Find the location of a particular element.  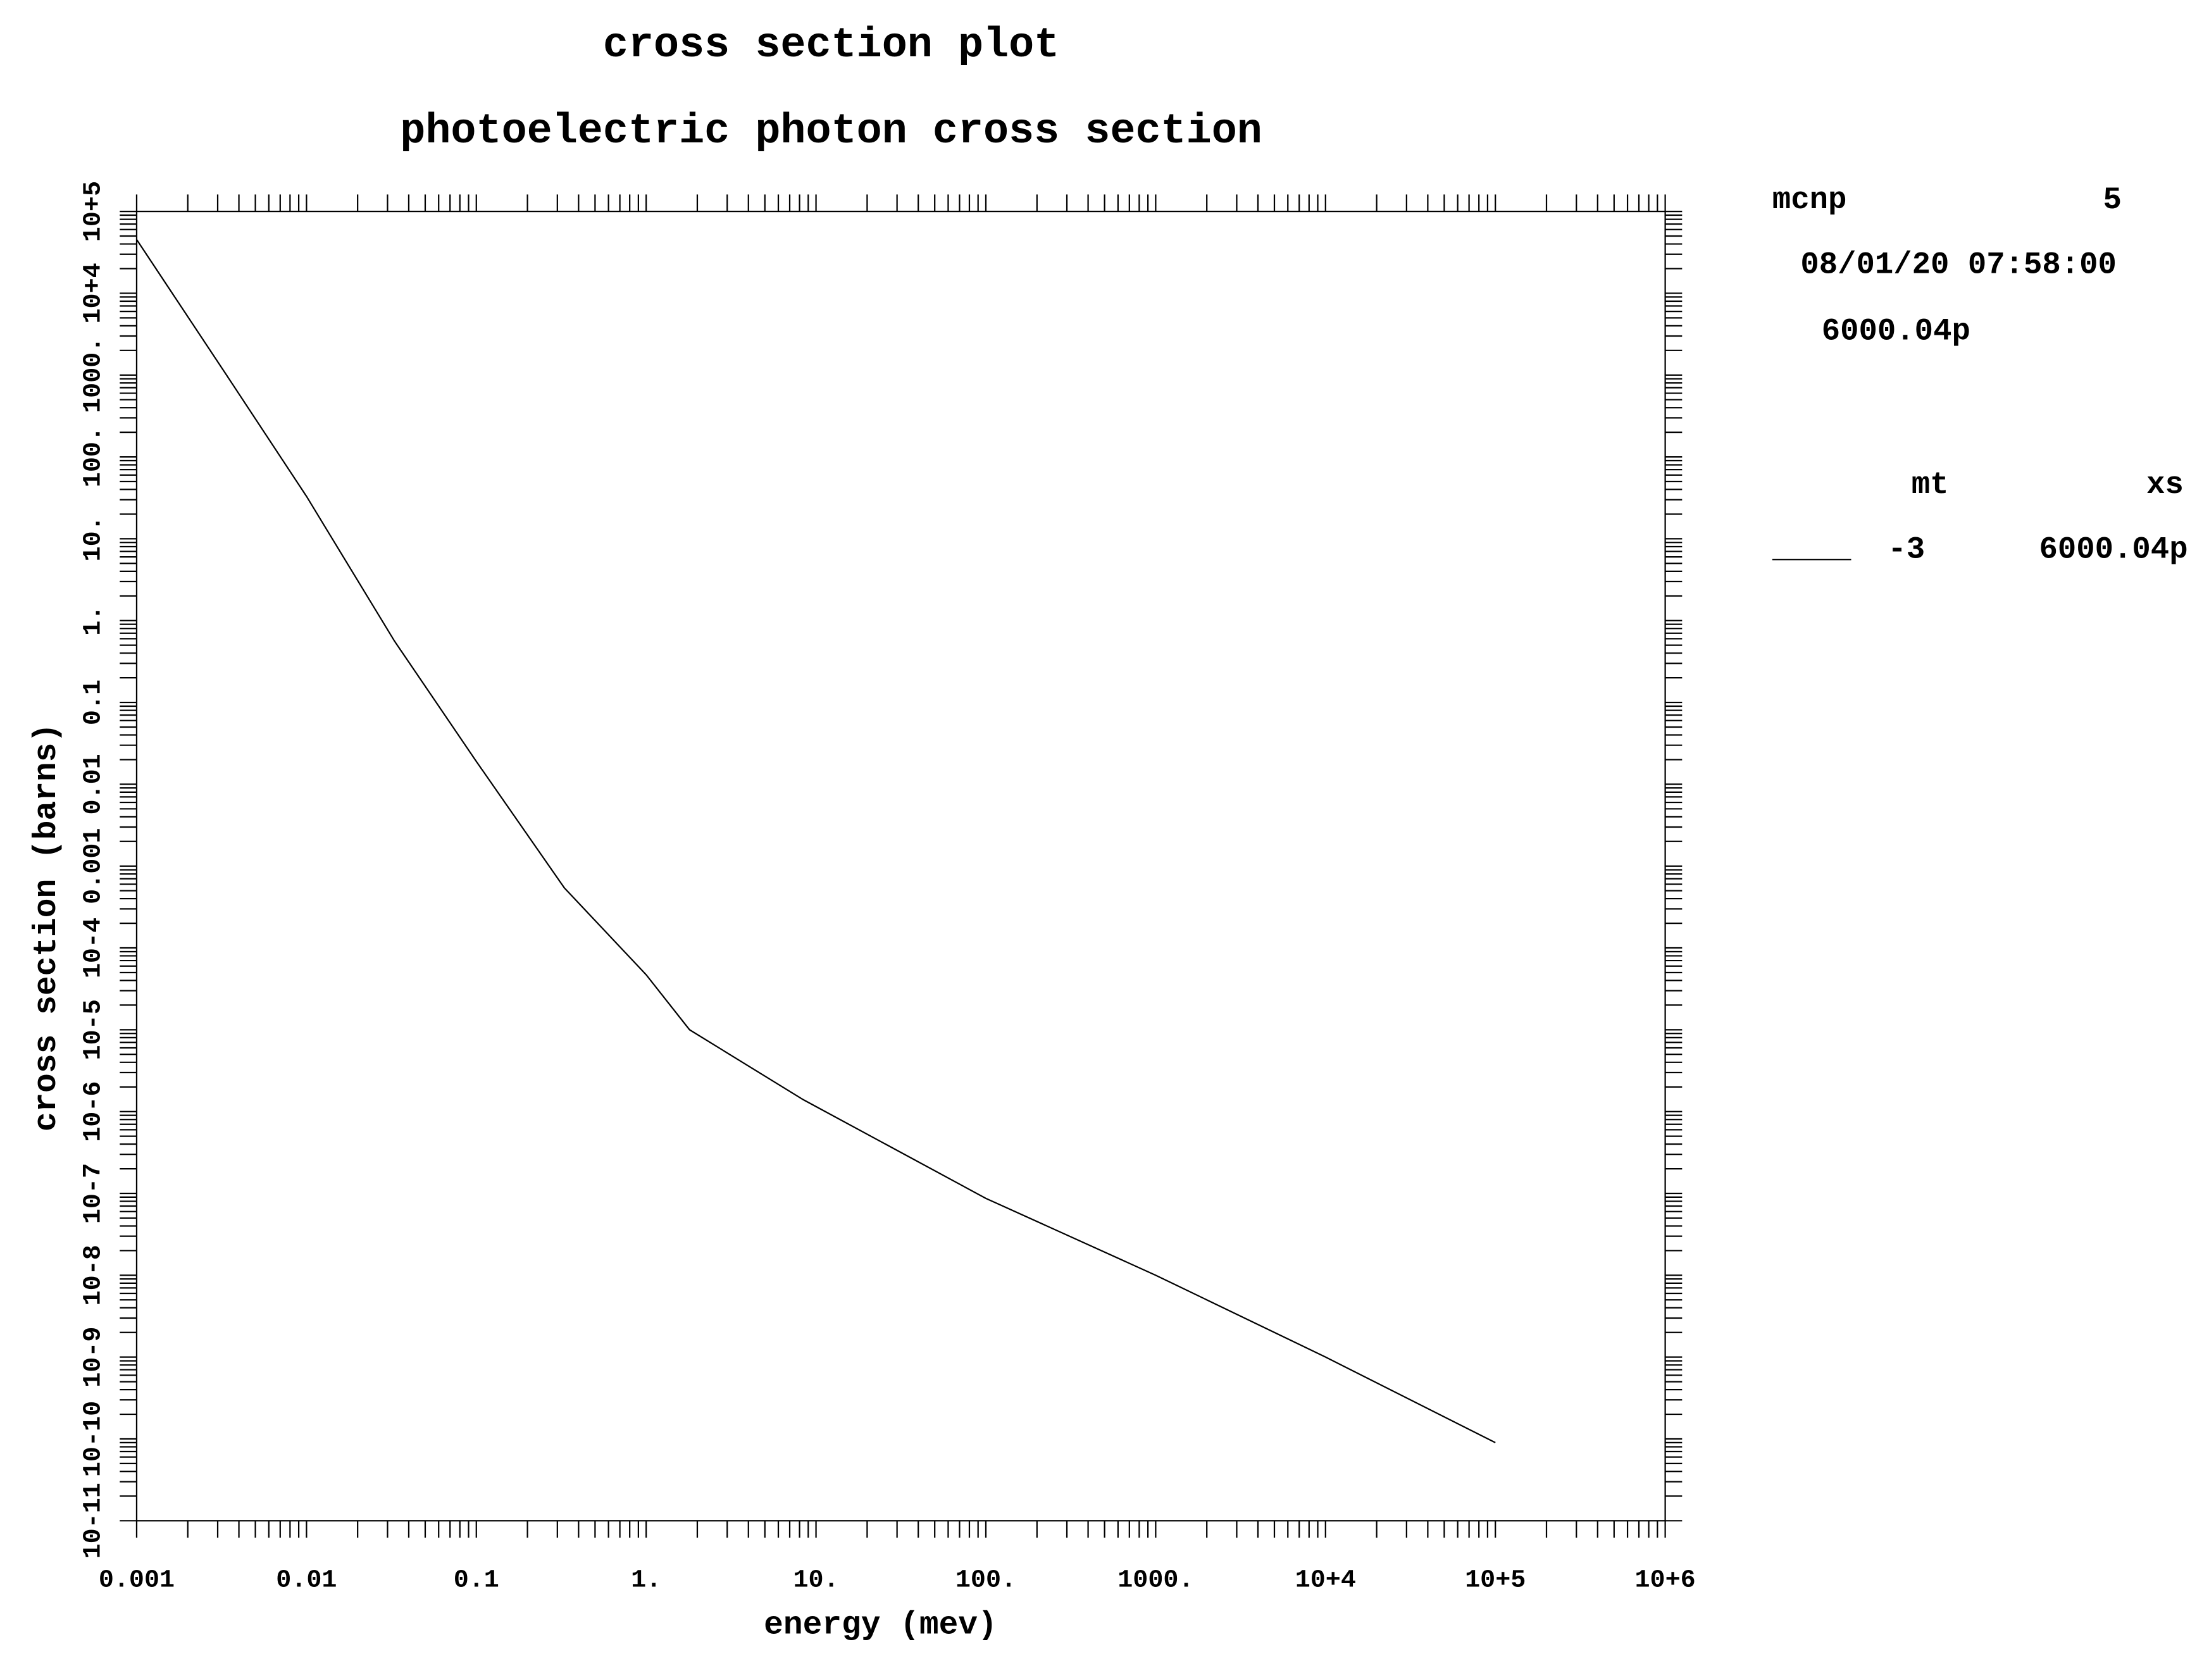

x-tick-label: 1000. is located at coordinates (1155, 1580).